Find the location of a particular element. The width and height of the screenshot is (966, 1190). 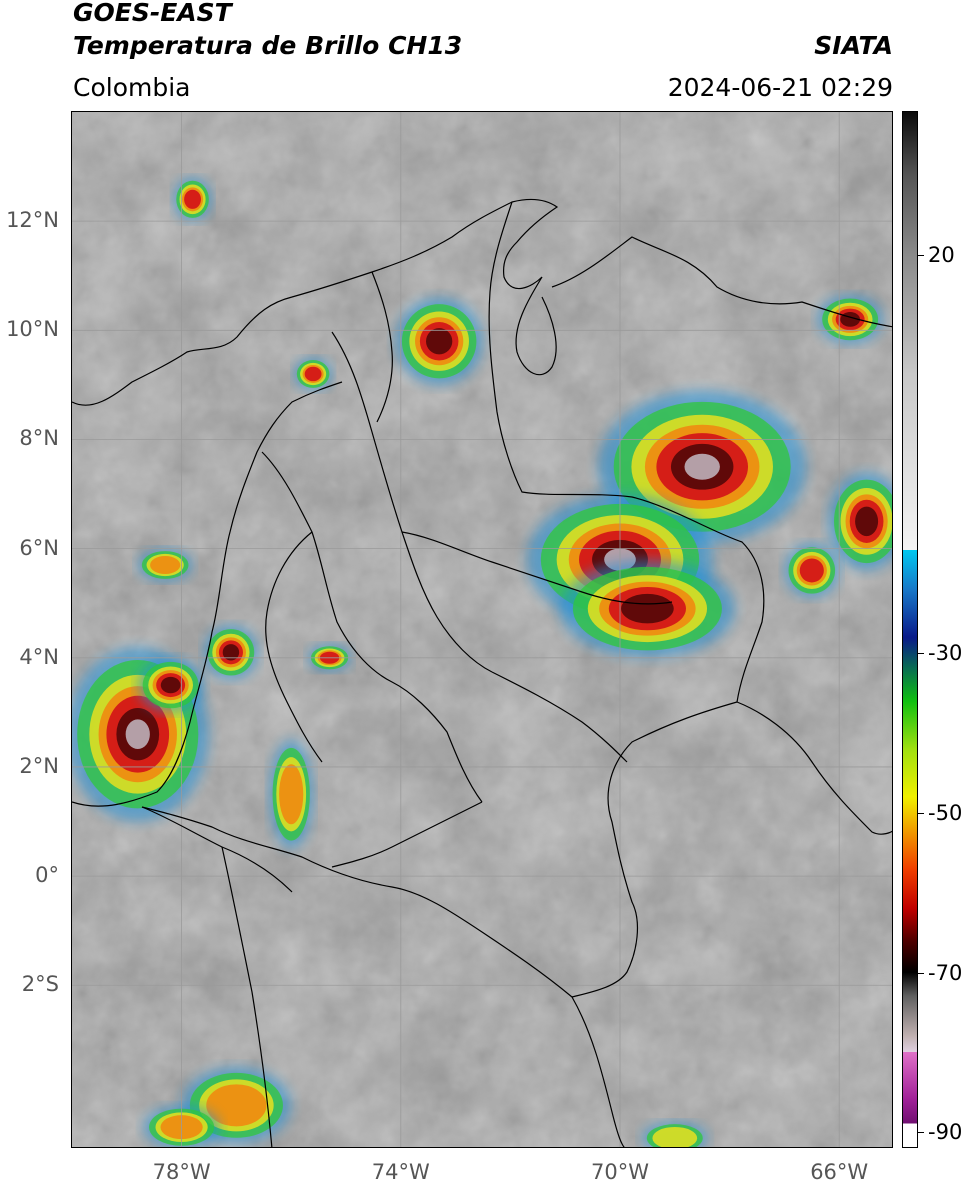

border-colombia-venezuela is located at coordinates (626, 452).